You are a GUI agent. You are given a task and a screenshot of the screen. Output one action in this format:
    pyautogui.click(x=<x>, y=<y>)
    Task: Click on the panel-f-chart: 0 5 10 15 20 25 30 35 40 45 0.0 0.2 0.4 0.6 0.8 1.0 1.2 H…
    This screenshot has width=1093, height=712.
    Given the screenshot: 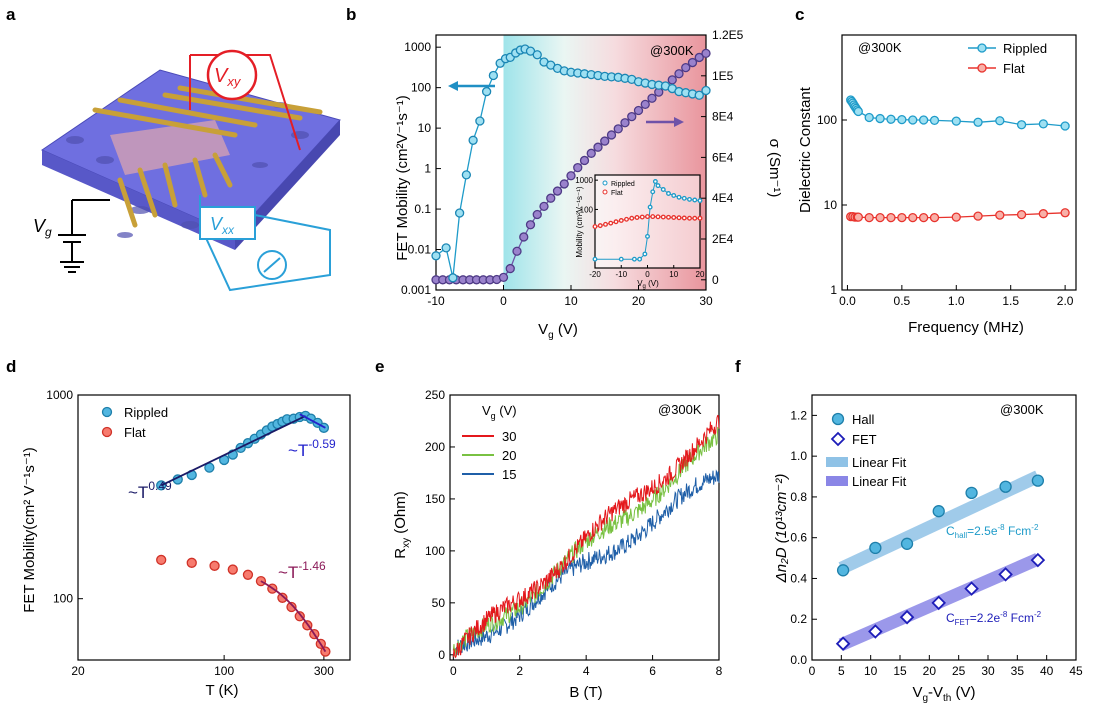 What is the action you would take?
    pyautogui.click(x=928, y=549)
    